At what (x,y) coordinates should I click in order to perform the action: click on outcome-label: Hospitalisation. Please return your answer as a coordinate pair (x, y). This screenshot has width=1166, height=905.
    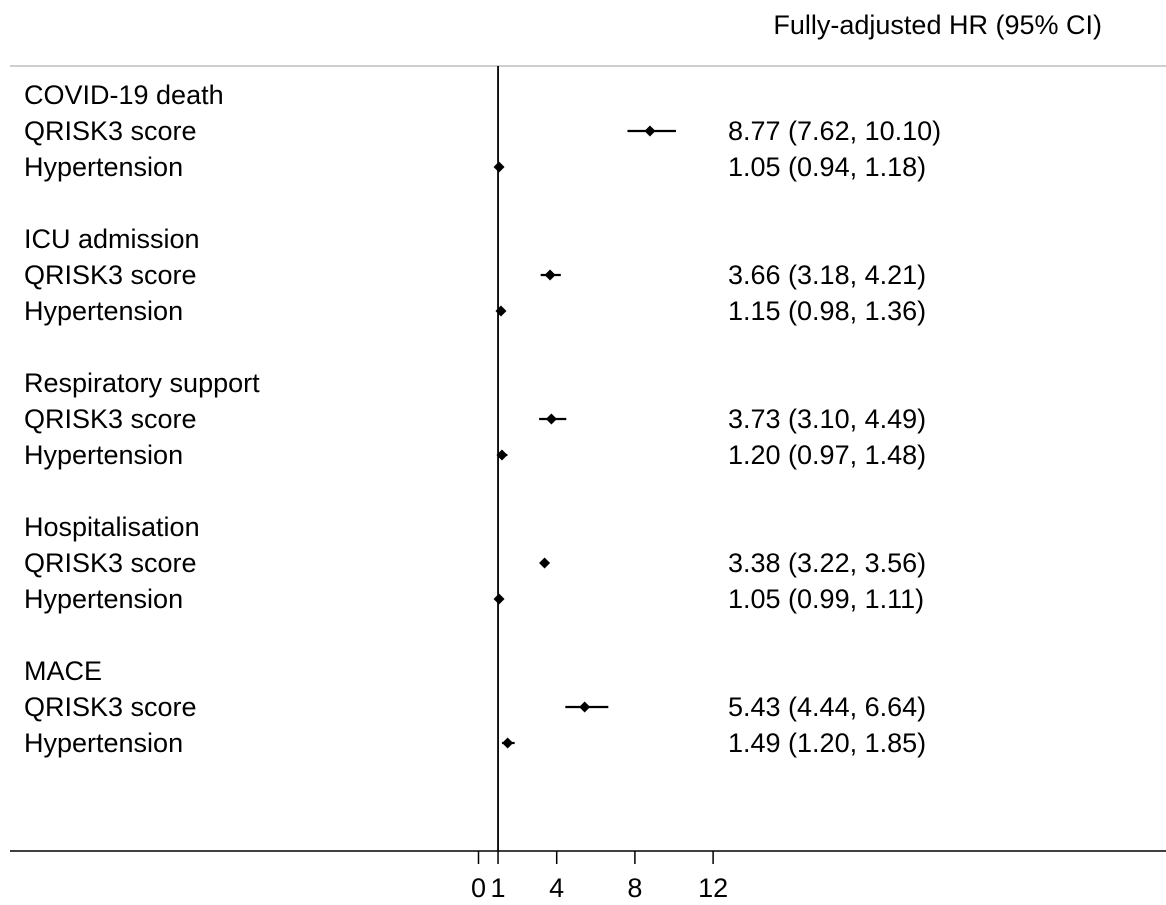
    Looking at the image, I should click on (112, 527).